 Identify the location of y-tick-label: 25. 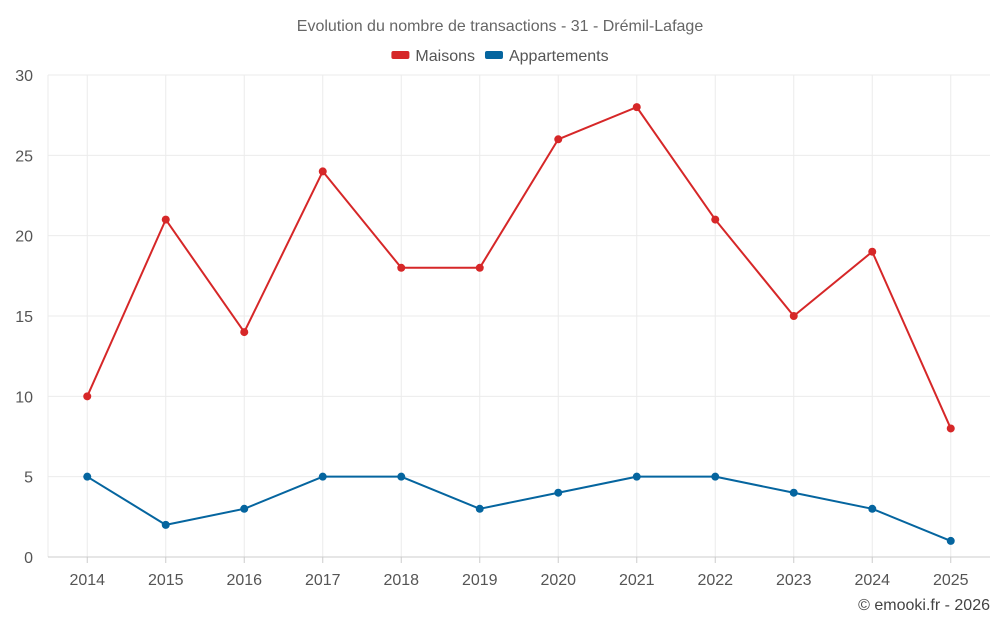
(24, 156).